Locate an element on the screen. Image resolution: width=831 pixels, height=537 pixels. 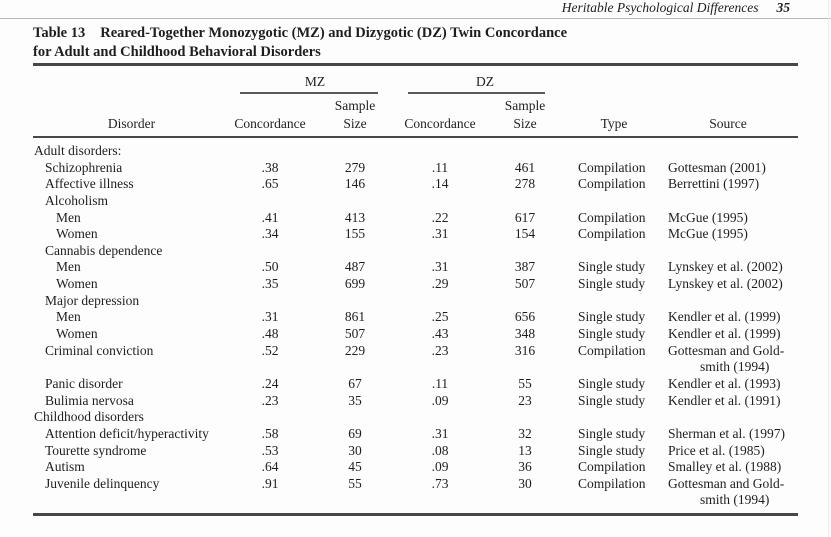
cell-source: Berrettini (1997) is located at coordinates (714, 184).